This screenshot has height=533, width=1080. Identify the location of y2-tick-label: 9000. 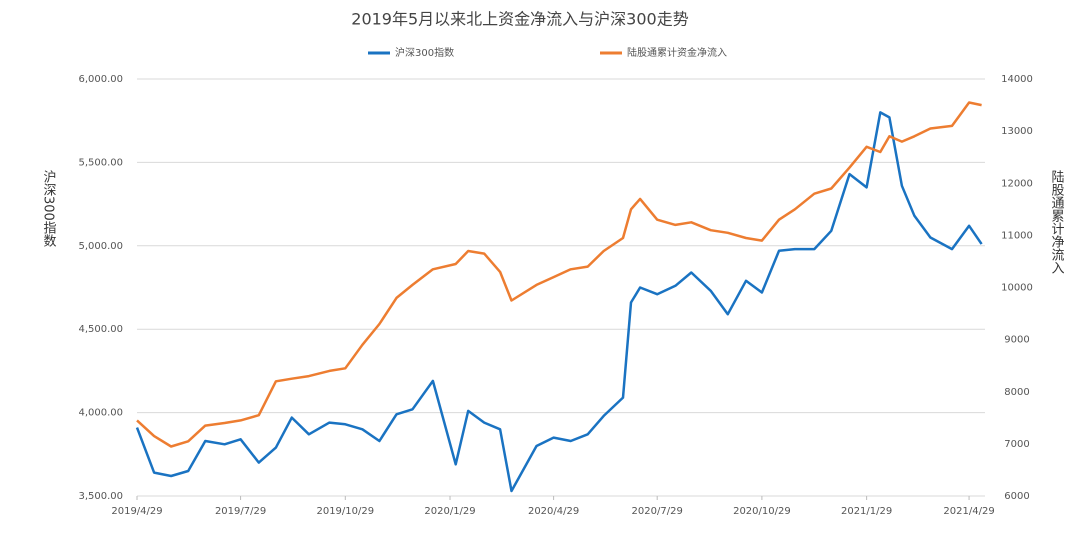
(1016, 340).